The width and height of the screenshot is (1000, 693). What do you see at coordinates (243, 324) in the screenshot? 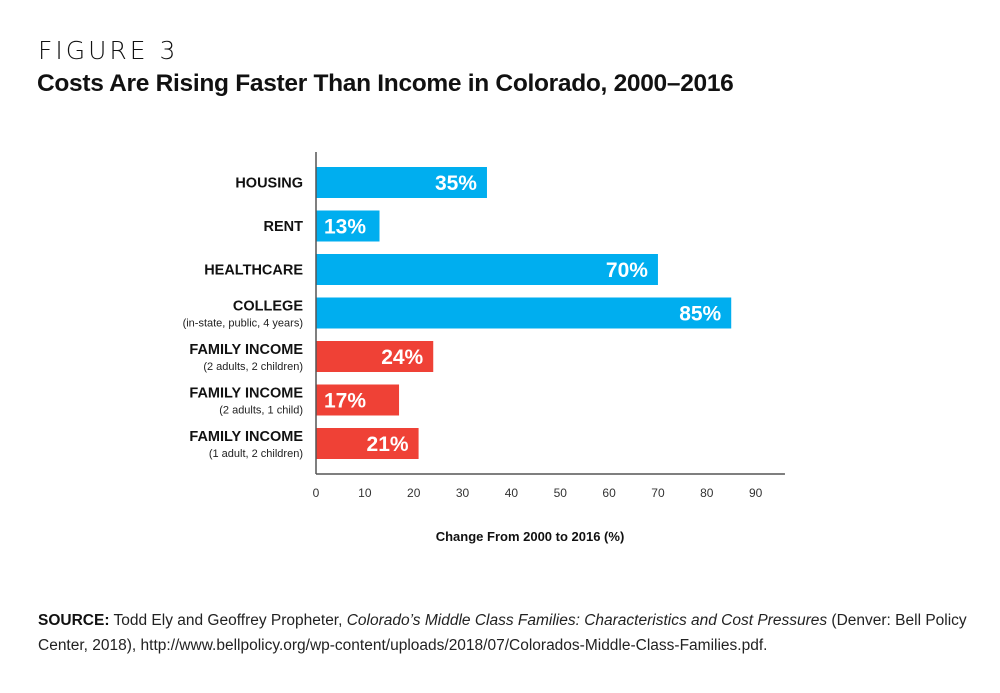
I see `category-sublabel: (in-state, public, 4 years)` at bounding box center [243, 324].